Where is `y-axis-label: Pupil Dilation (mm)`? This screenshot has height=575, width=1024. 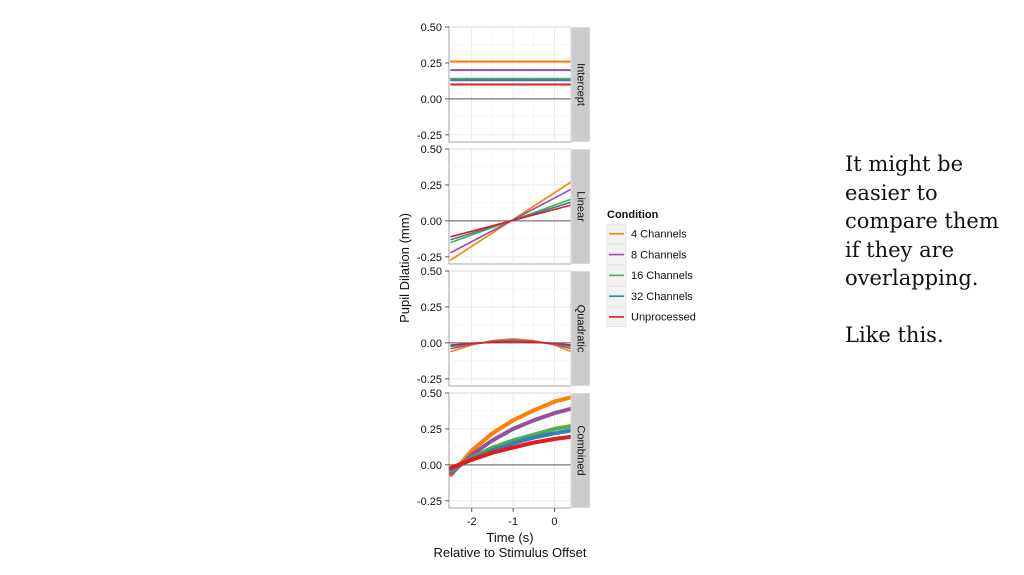 y-axis-label: Pupil Dilation (mm) is located at coordinates (404, 268).